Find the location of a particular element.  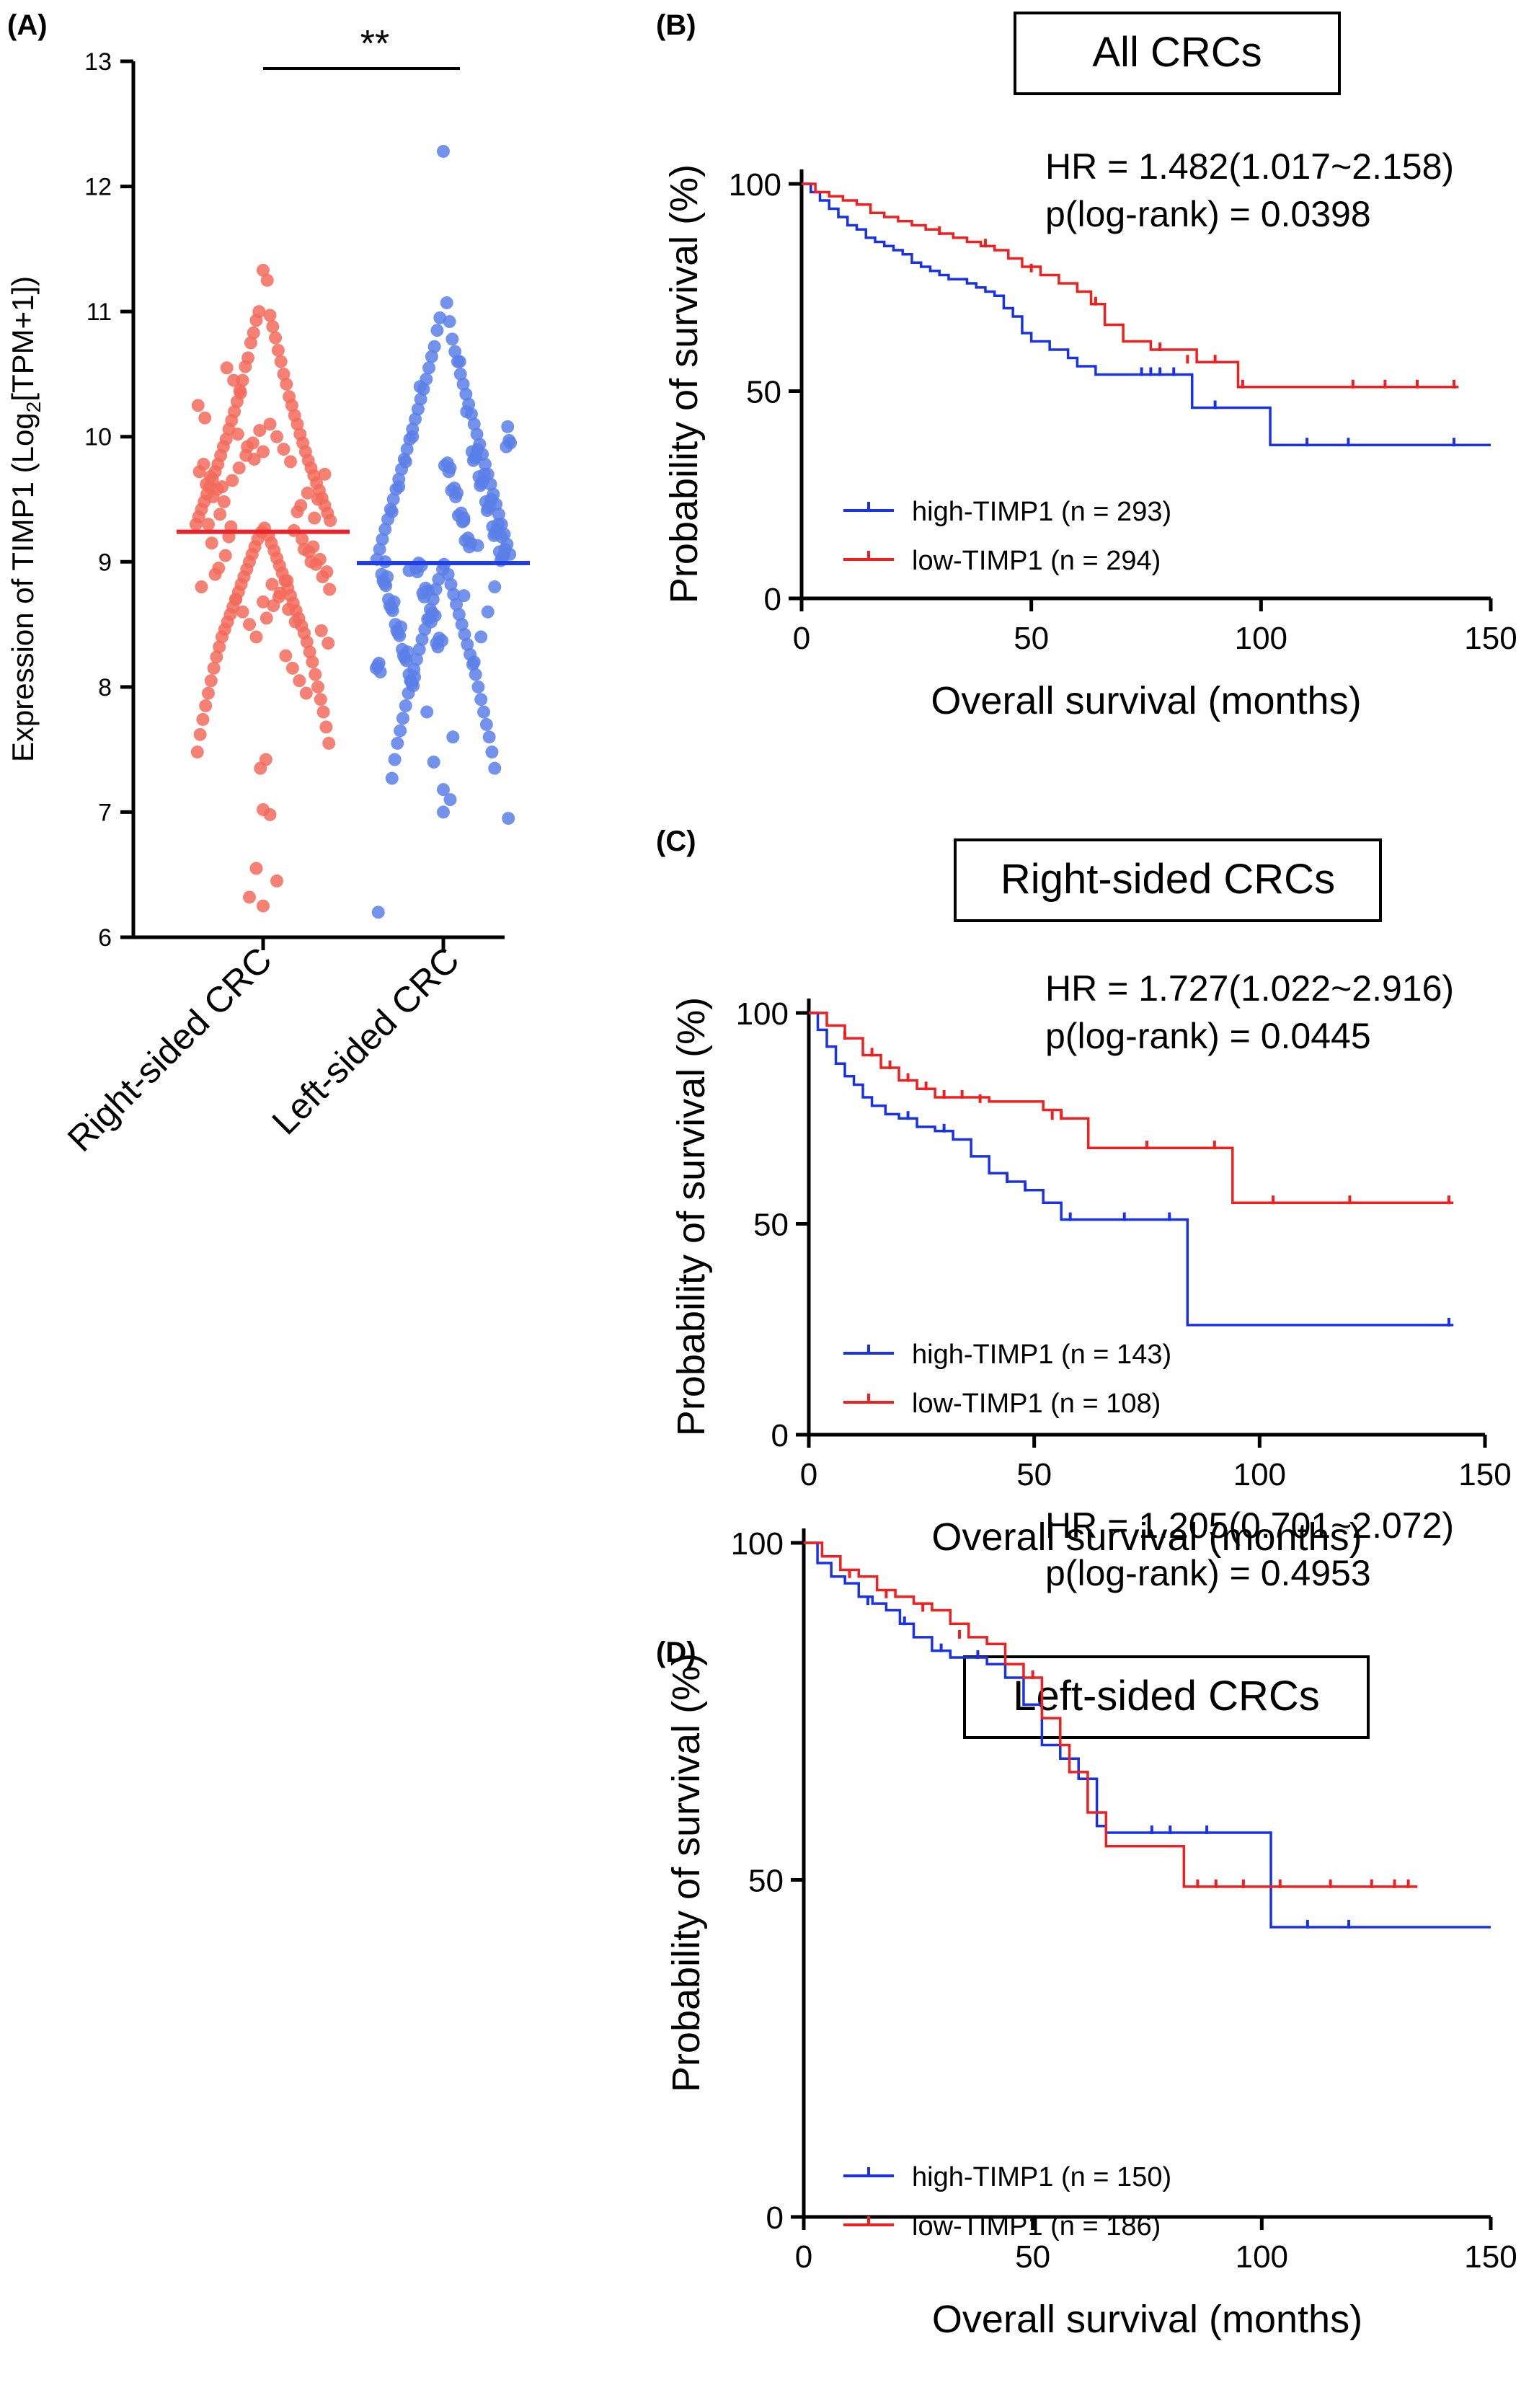

km-y-tick-label: 50 is located at coordinates (766, 1881).